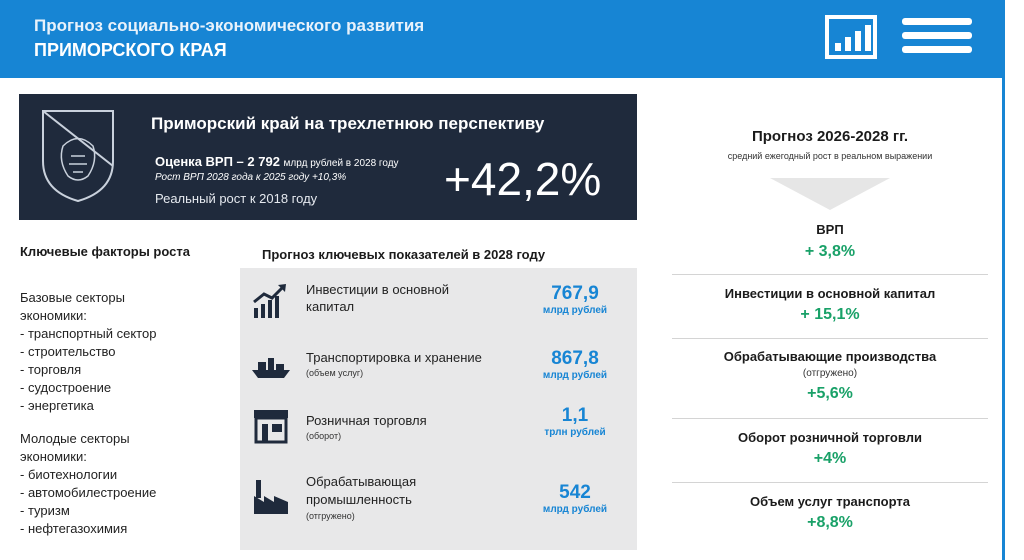 This screenshot has width=1024, height=560. Describe the element at coordinates (69, 474) in the screenshot. I see `list-item: - биотехнологии` at that location.